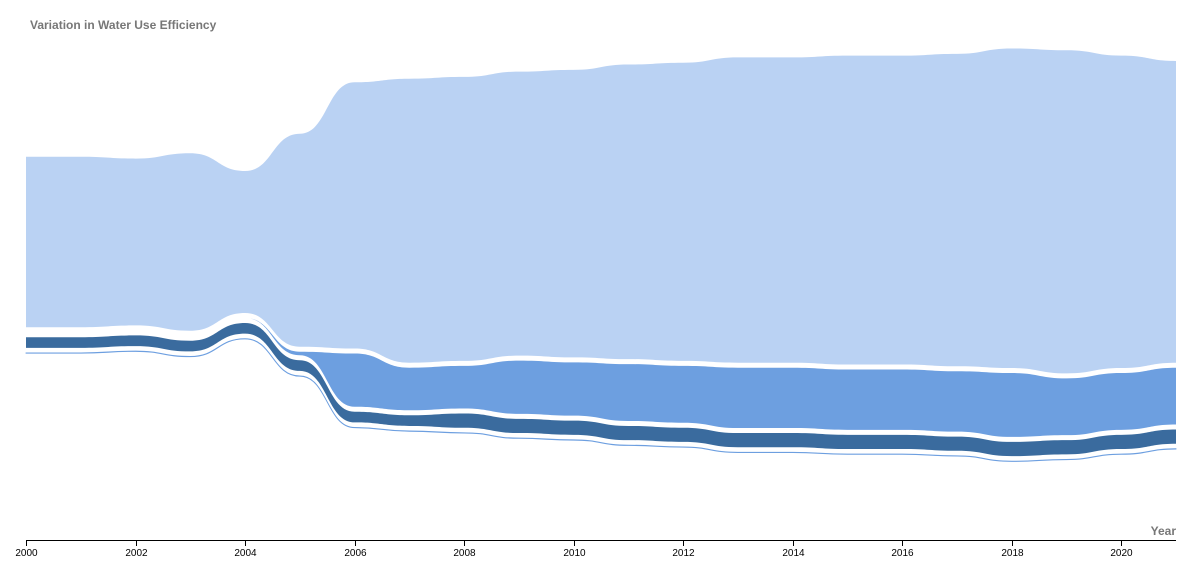  Describe the element at coordinates (683, 553) in the screenshot. I see `x-tick-label: 2012` at that location.